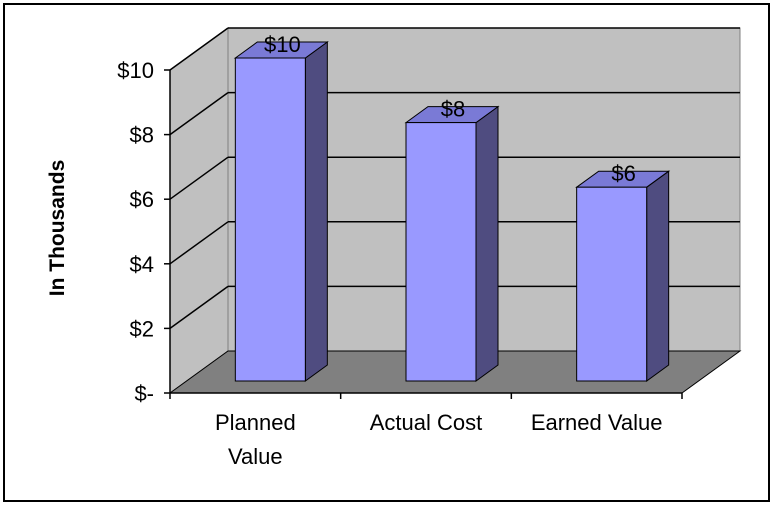 The height and width of the screenshot is (509, 777). Describe the element at coordinates (142, 264) in the screenshot. I see `y-tick-label: $4` at that location.